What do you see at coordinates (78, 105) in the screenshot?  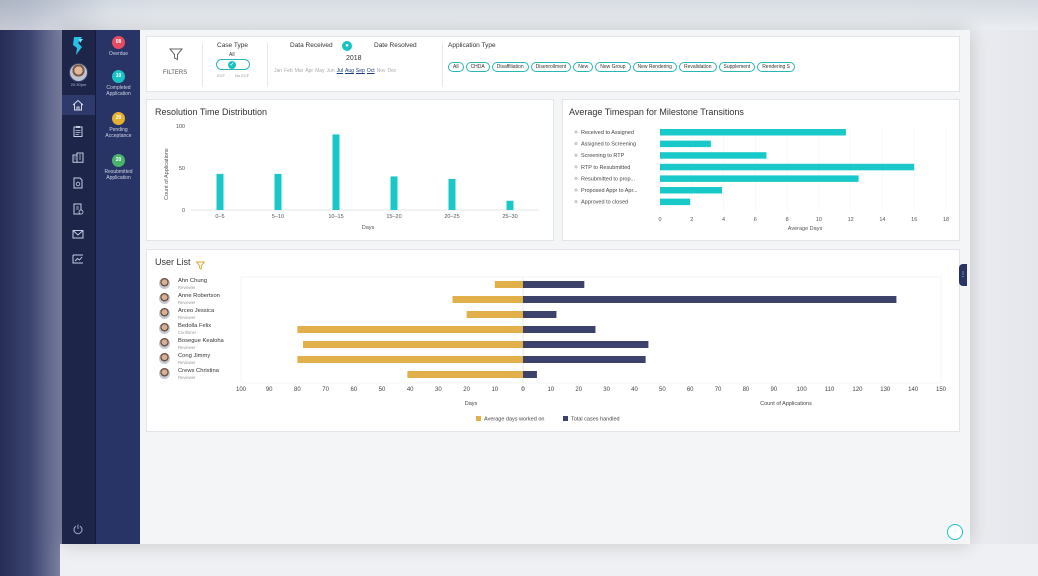 I see `home-icon` at bounding box center [78, 105].